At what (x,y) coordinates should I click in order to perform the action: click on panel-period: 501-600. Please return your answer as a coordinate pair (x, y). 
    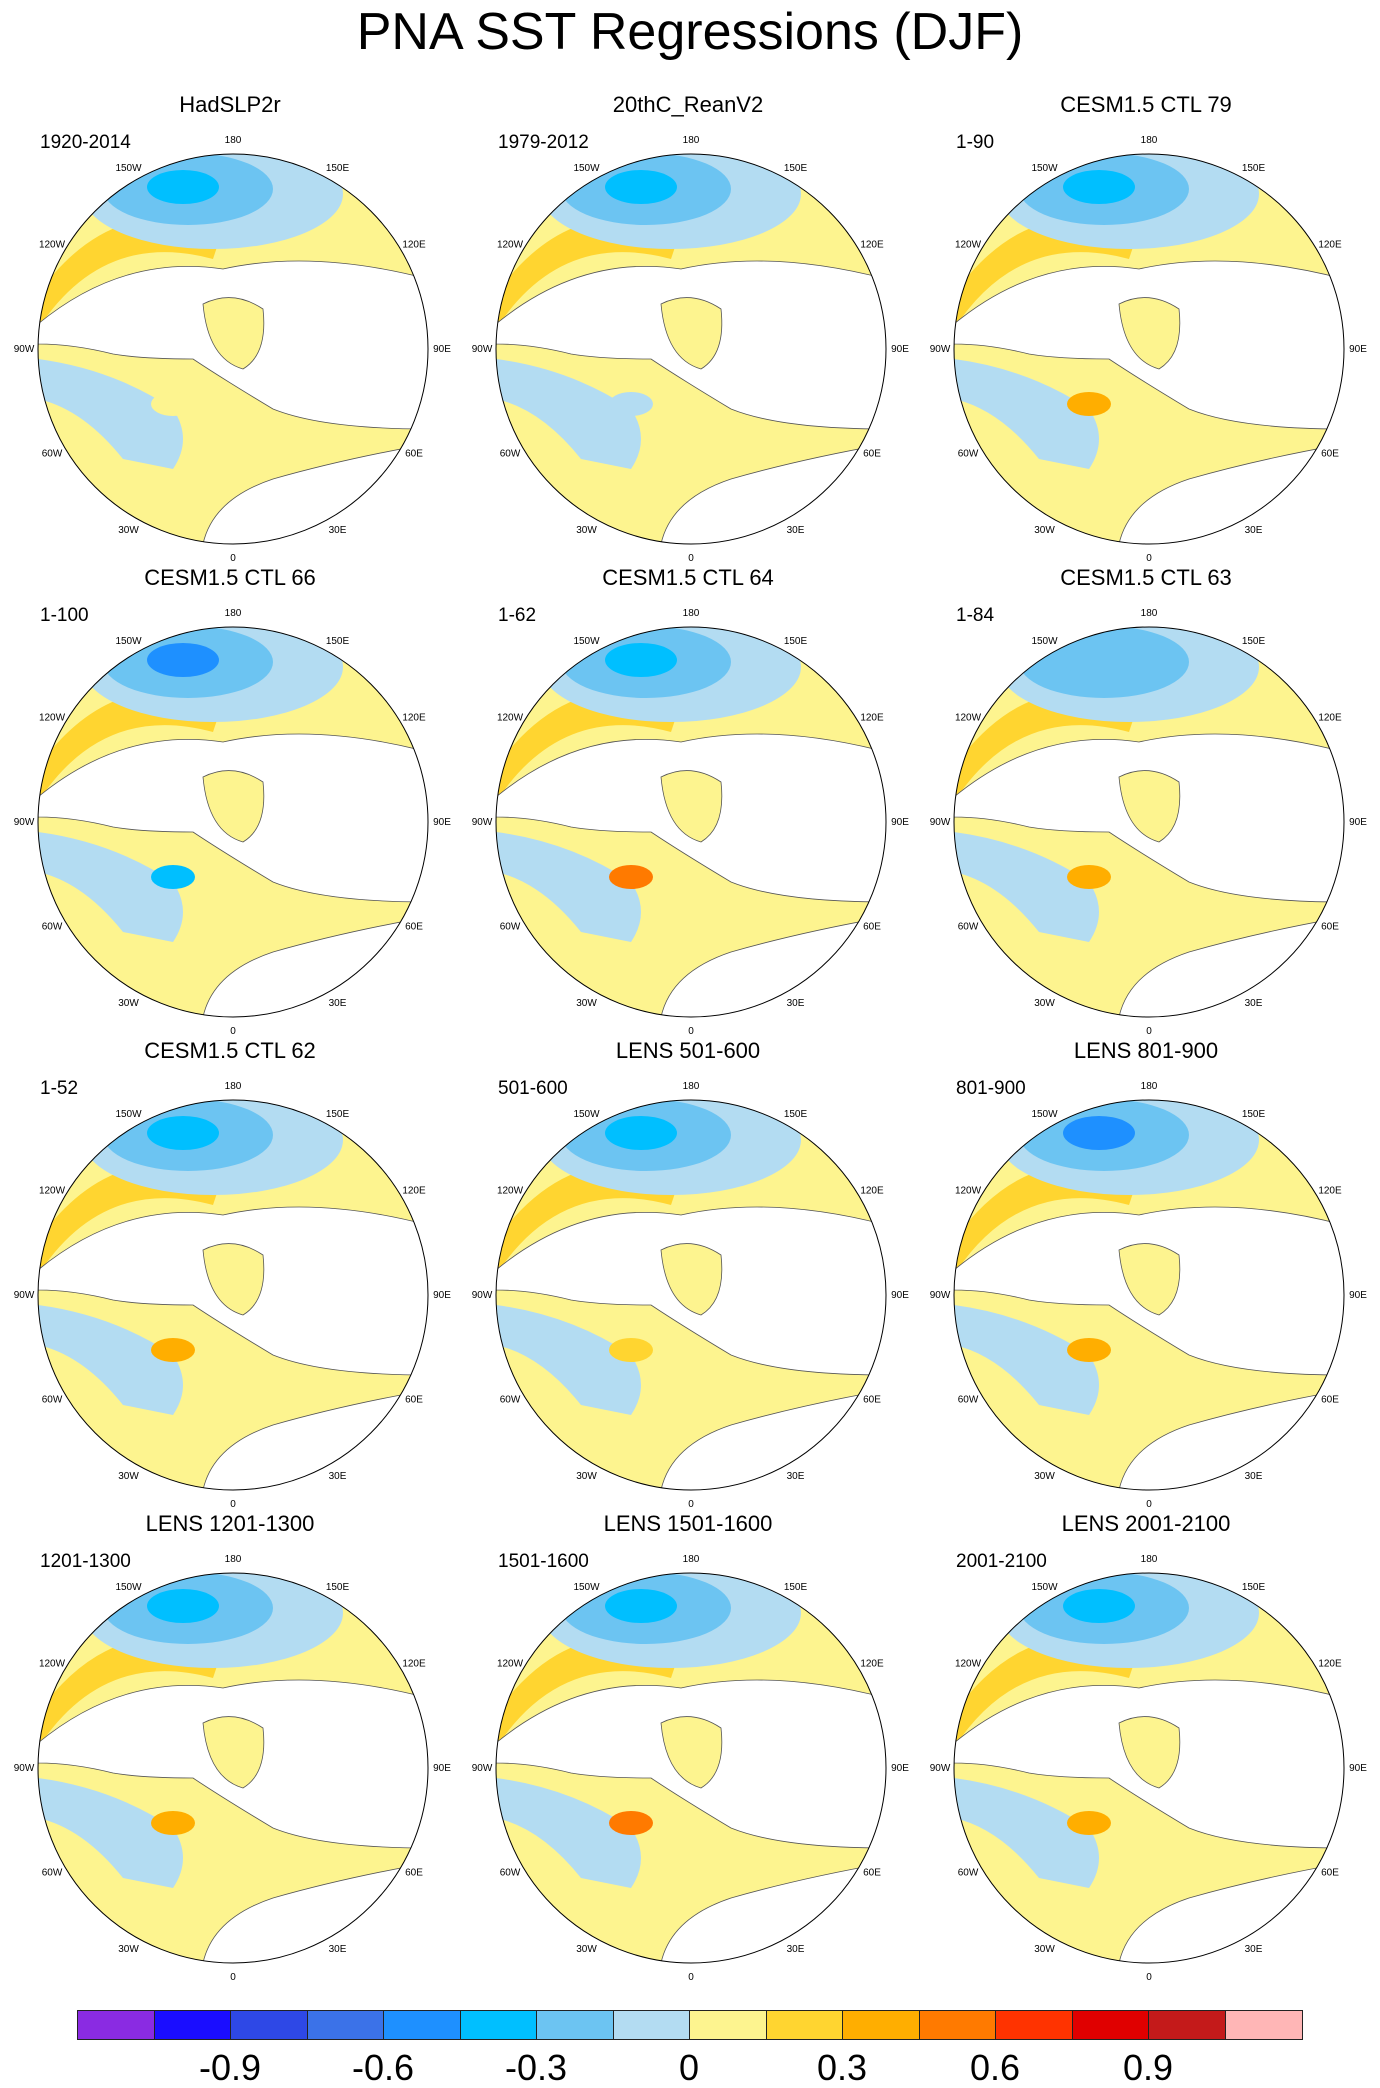
    Looking at the image, I should click on (533, 1088).